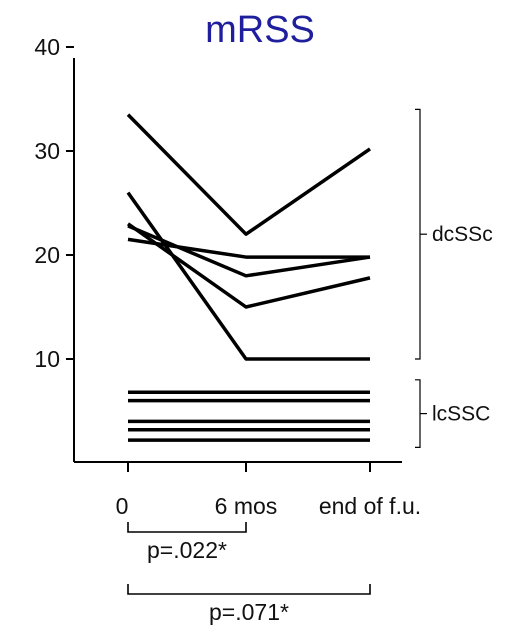 The height and width of the screenshot is (638, 512). What do you see at coordinates (462, 234) in the screenshot?
I see `group-label: dcSSc` at bounding box center [462, 234].